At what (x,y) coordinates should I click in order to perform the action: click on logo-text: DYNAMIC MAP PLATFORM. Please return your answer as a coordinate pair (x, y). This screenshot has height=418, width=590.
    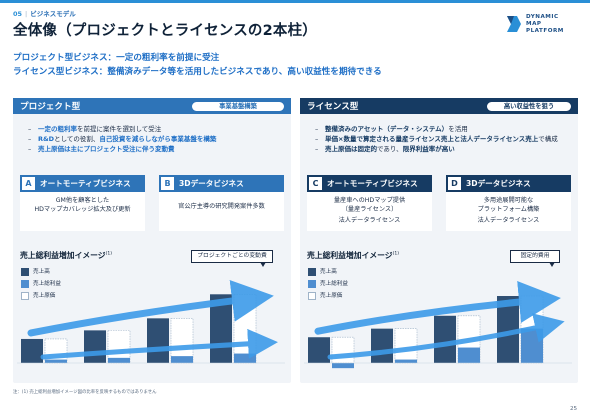
    Looking at the image, I should click on (545, 24).